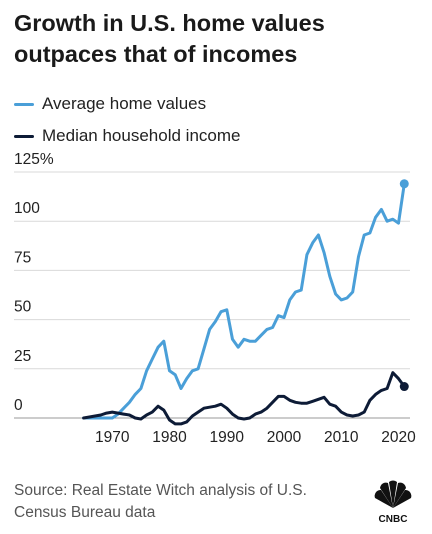 This screenshot has height=534, width=432. Describe the element at coordinates (393, 519) in the screenshot. I see `logo-text: CNBC` at that location.